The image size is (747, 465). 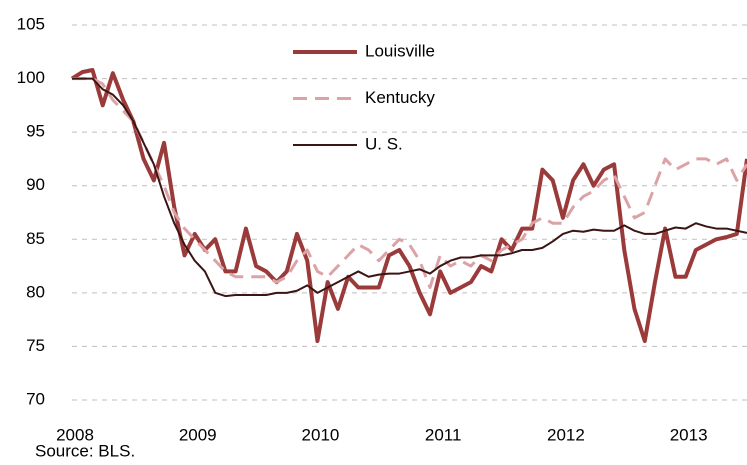 I want to click on x-tick-label: 2012, so click(x=566, y=434).